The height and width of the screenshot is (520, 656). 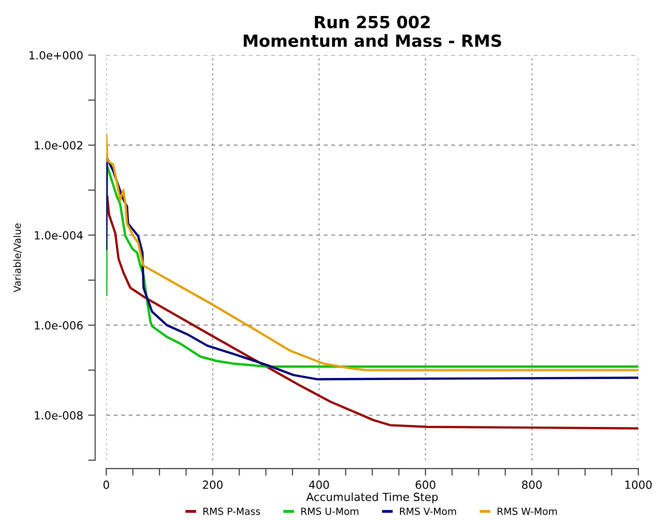 I want to click on y-tick-label: 1.0e-008, so click(x=58, y=415).